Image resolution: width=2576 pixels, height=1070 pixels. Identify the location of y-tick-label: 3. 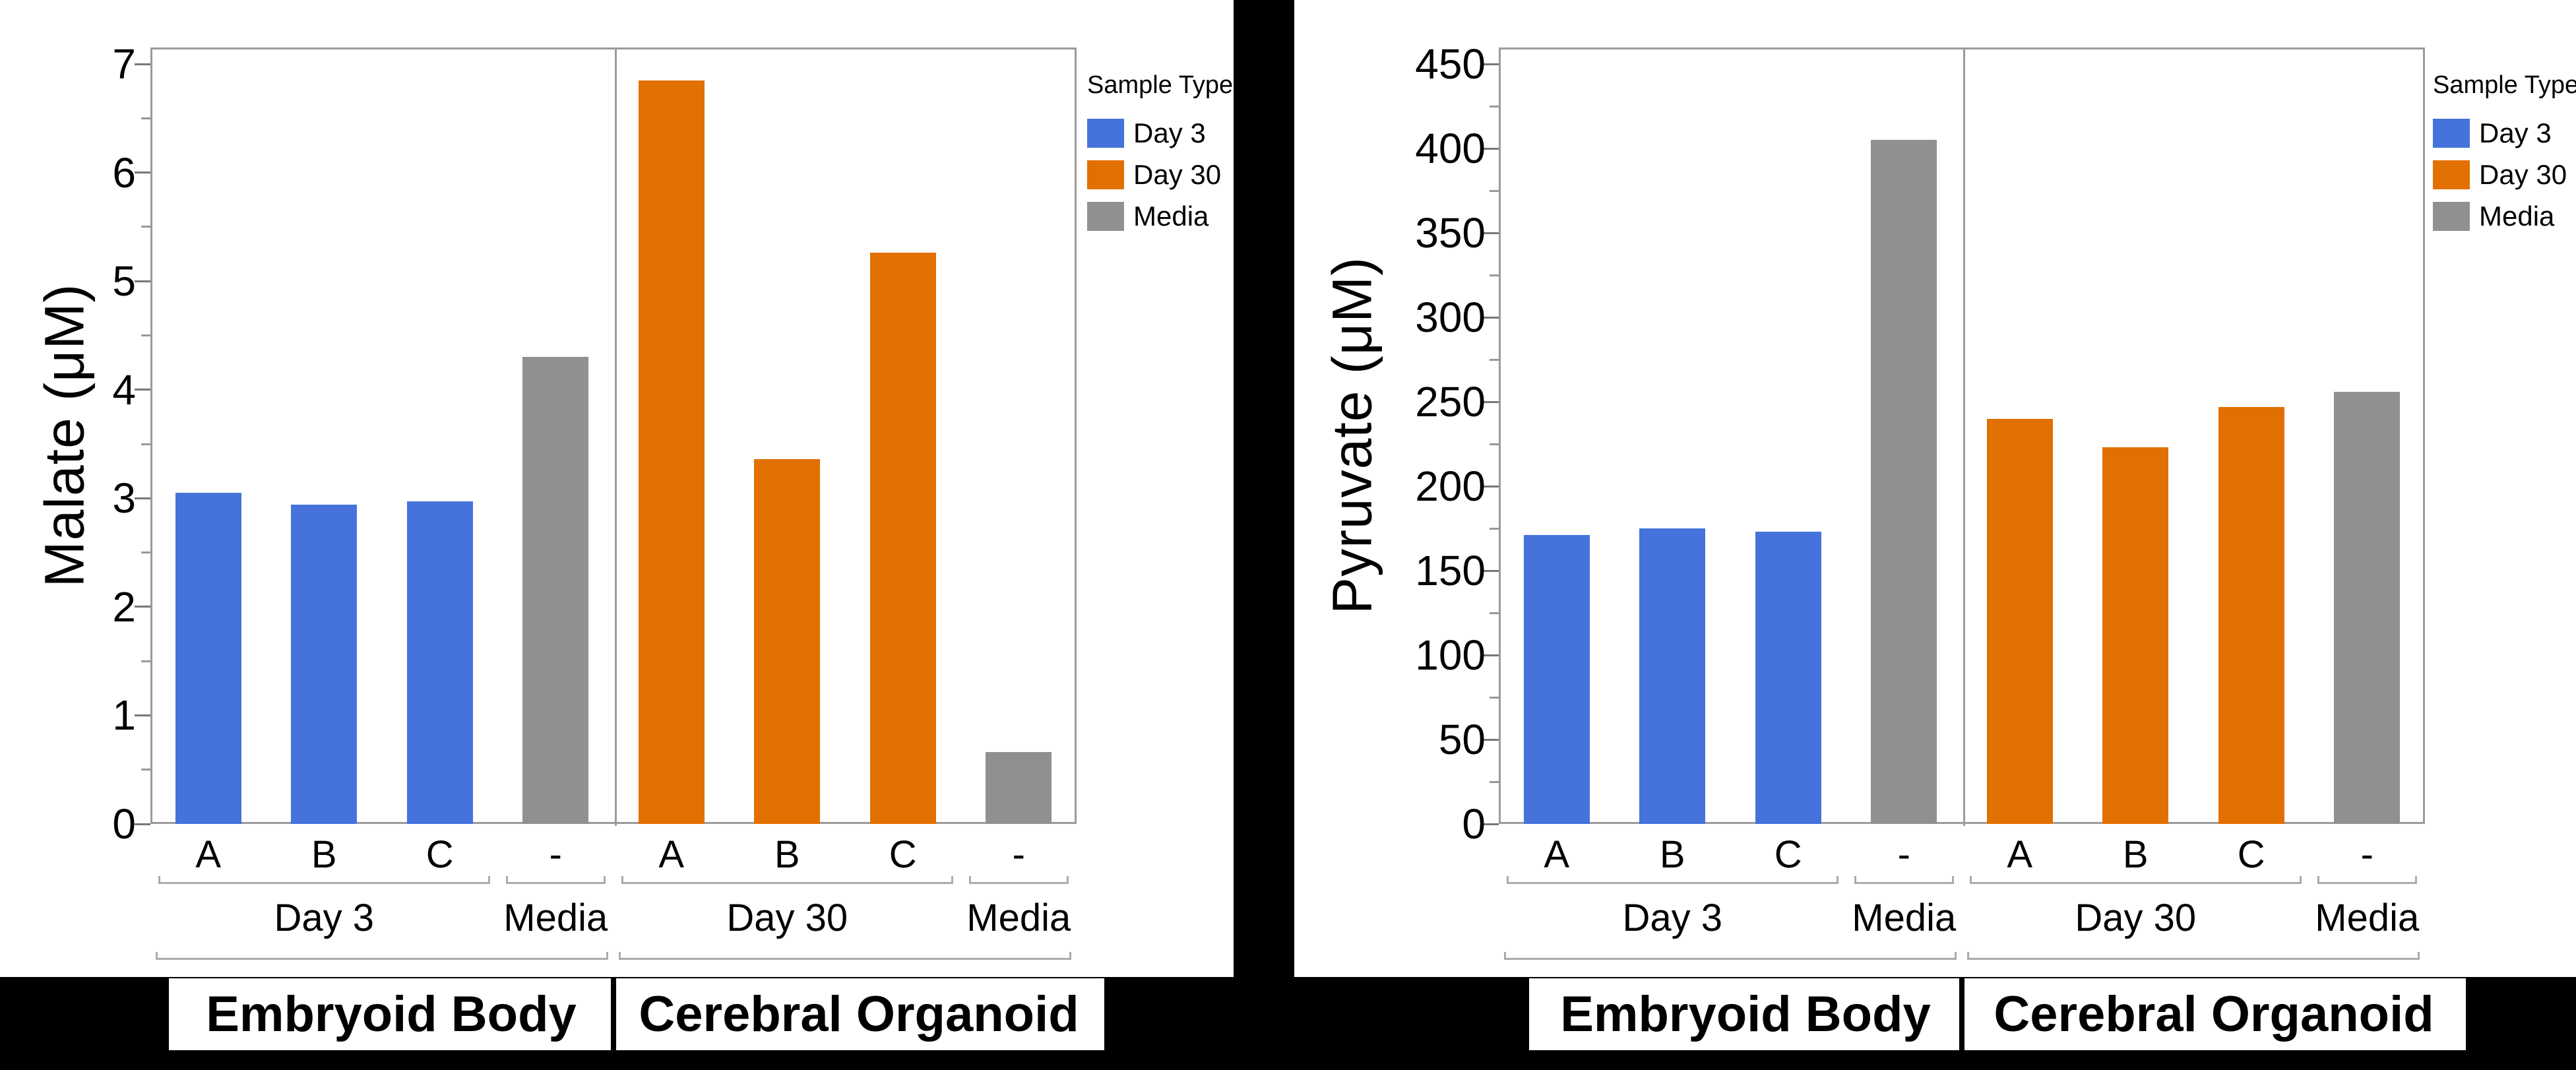
(124, 498).